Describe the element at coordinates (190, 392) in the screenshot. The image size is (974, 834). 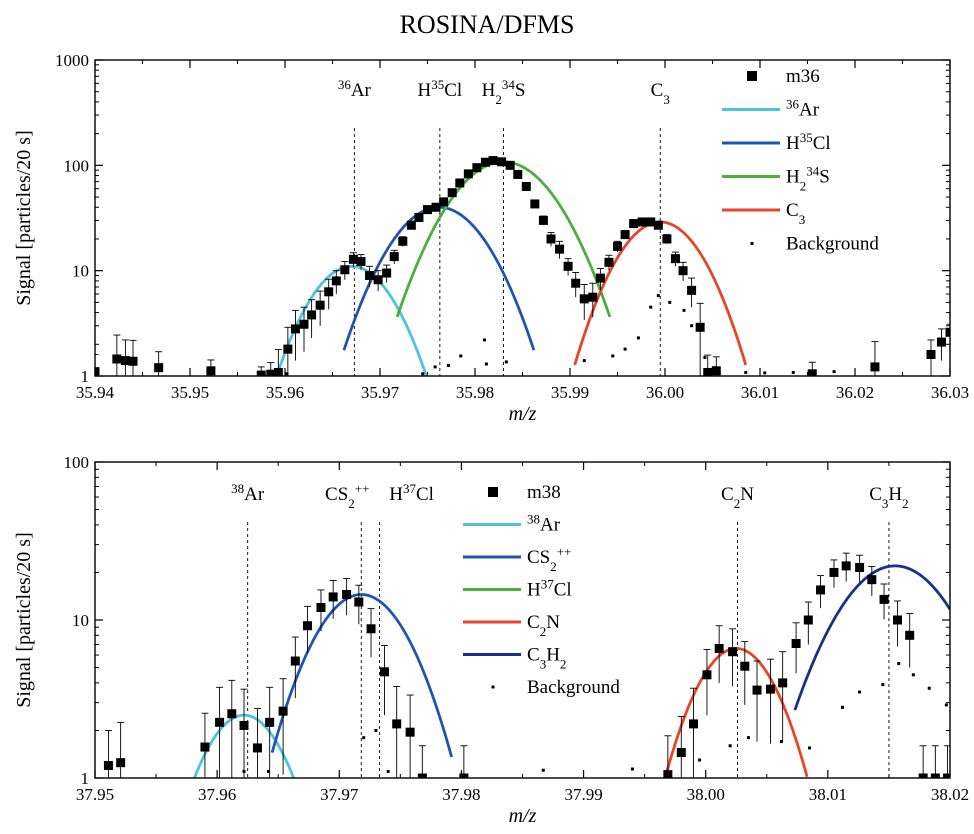
I see `x-tick-label: 35.95` at that location.